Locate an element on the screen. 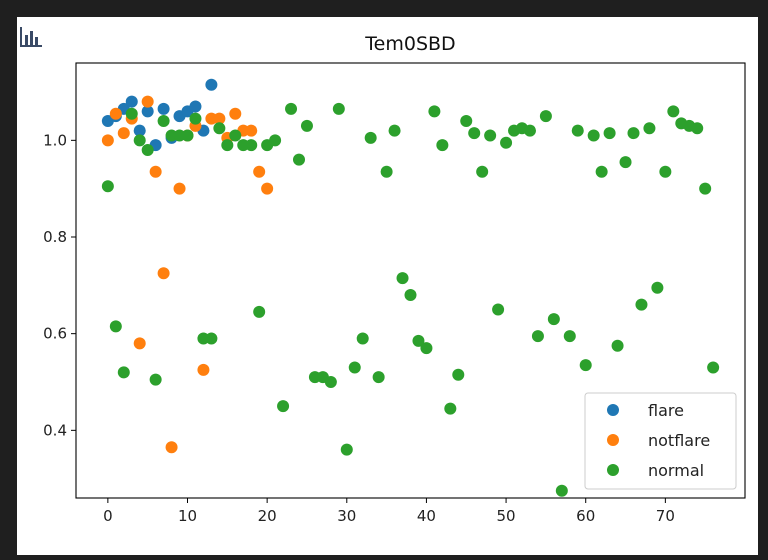  series-flare is located at coordinates (159, 115).